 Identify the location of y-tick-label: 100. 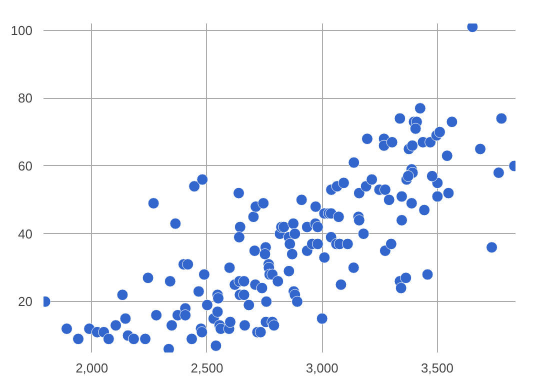
(21, 30).